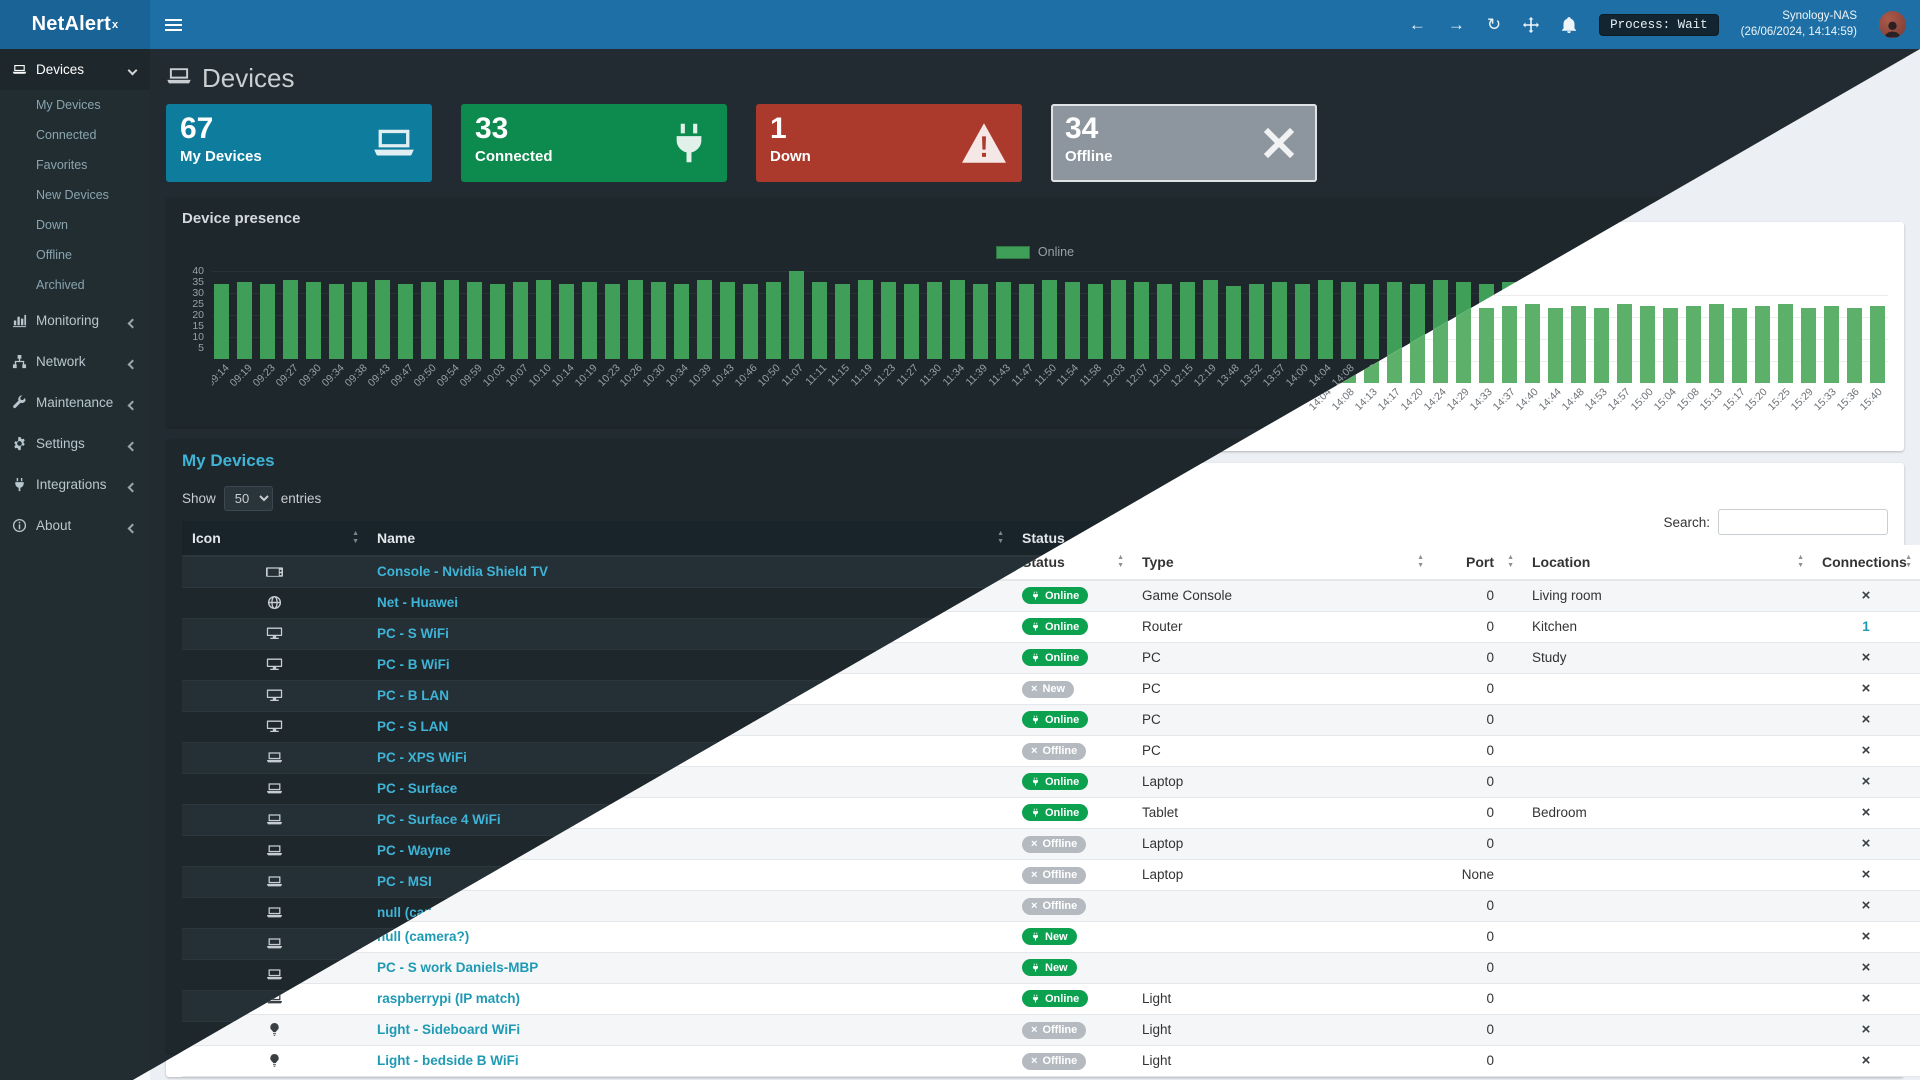 Image resolution: width=1920 pixels, height=1080 pixels. What do you see at coordinates (1034, 1029) in the screenshot?
I see `x-icon: ×` at bounding box center [1034, 1029].